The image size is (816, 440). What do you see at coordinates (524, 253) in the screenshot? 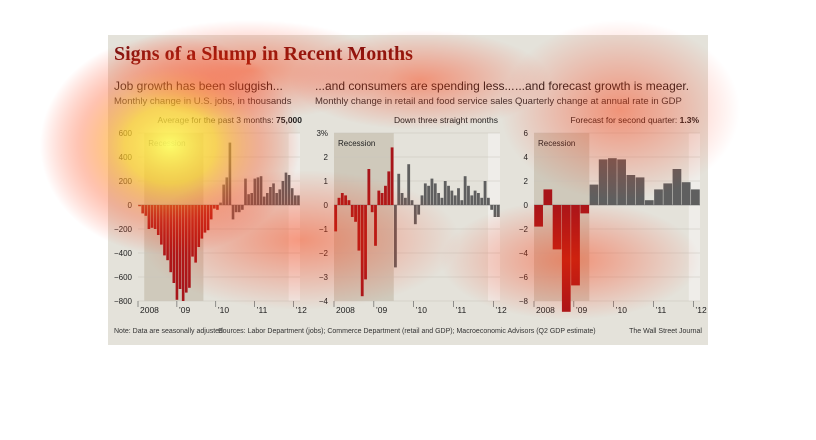
I see `y-tick-label: −4` at bounding box center [524, 253].